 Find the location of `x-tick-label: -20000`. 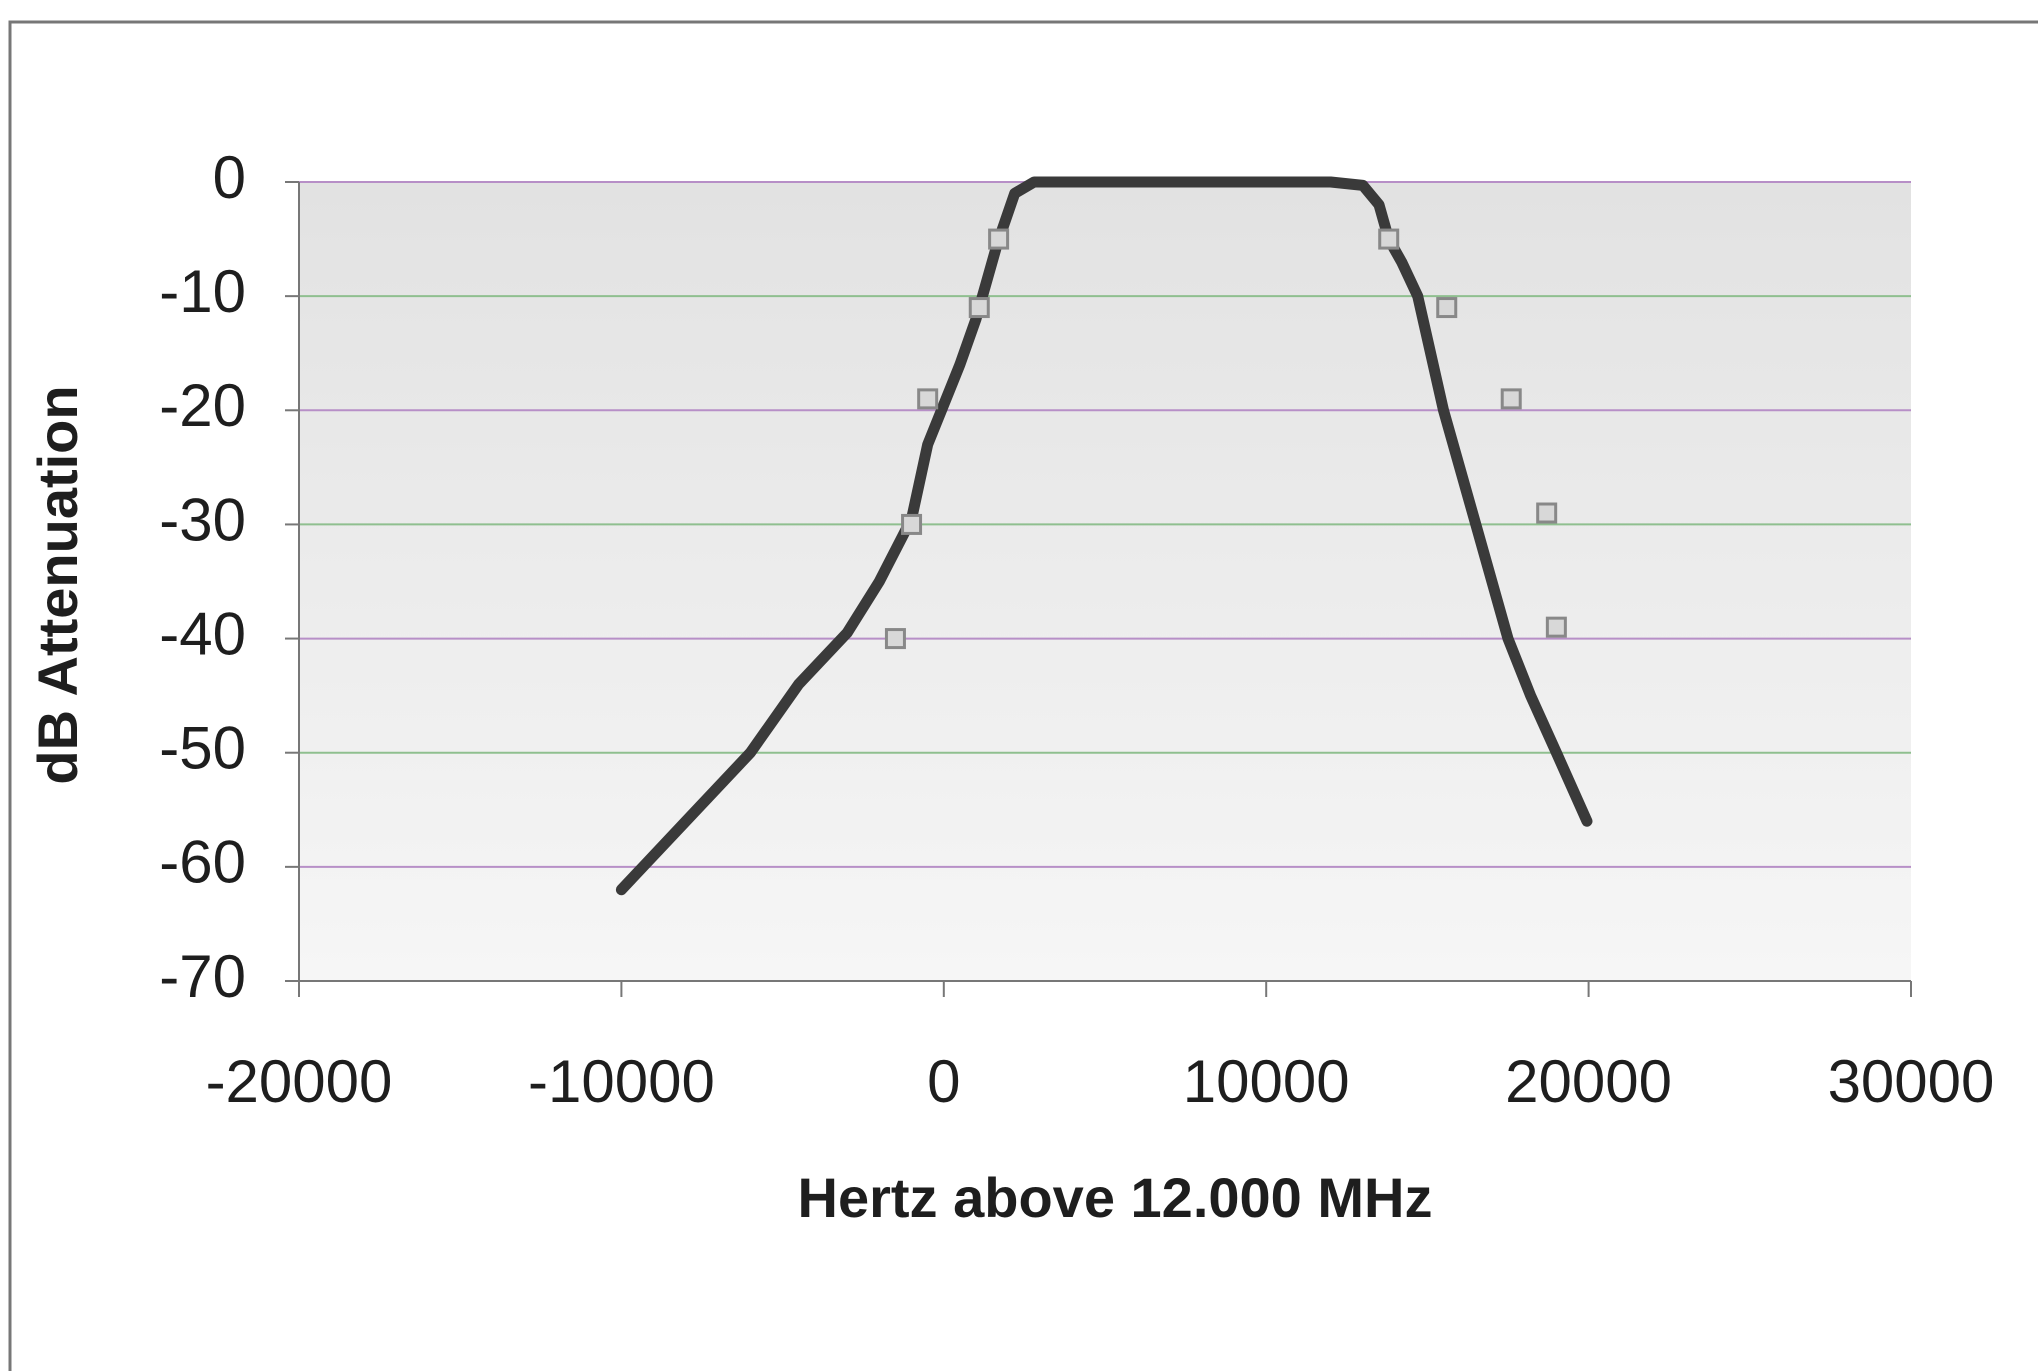

x-tick-label: -20000 is located at coordinates (299, 1081).